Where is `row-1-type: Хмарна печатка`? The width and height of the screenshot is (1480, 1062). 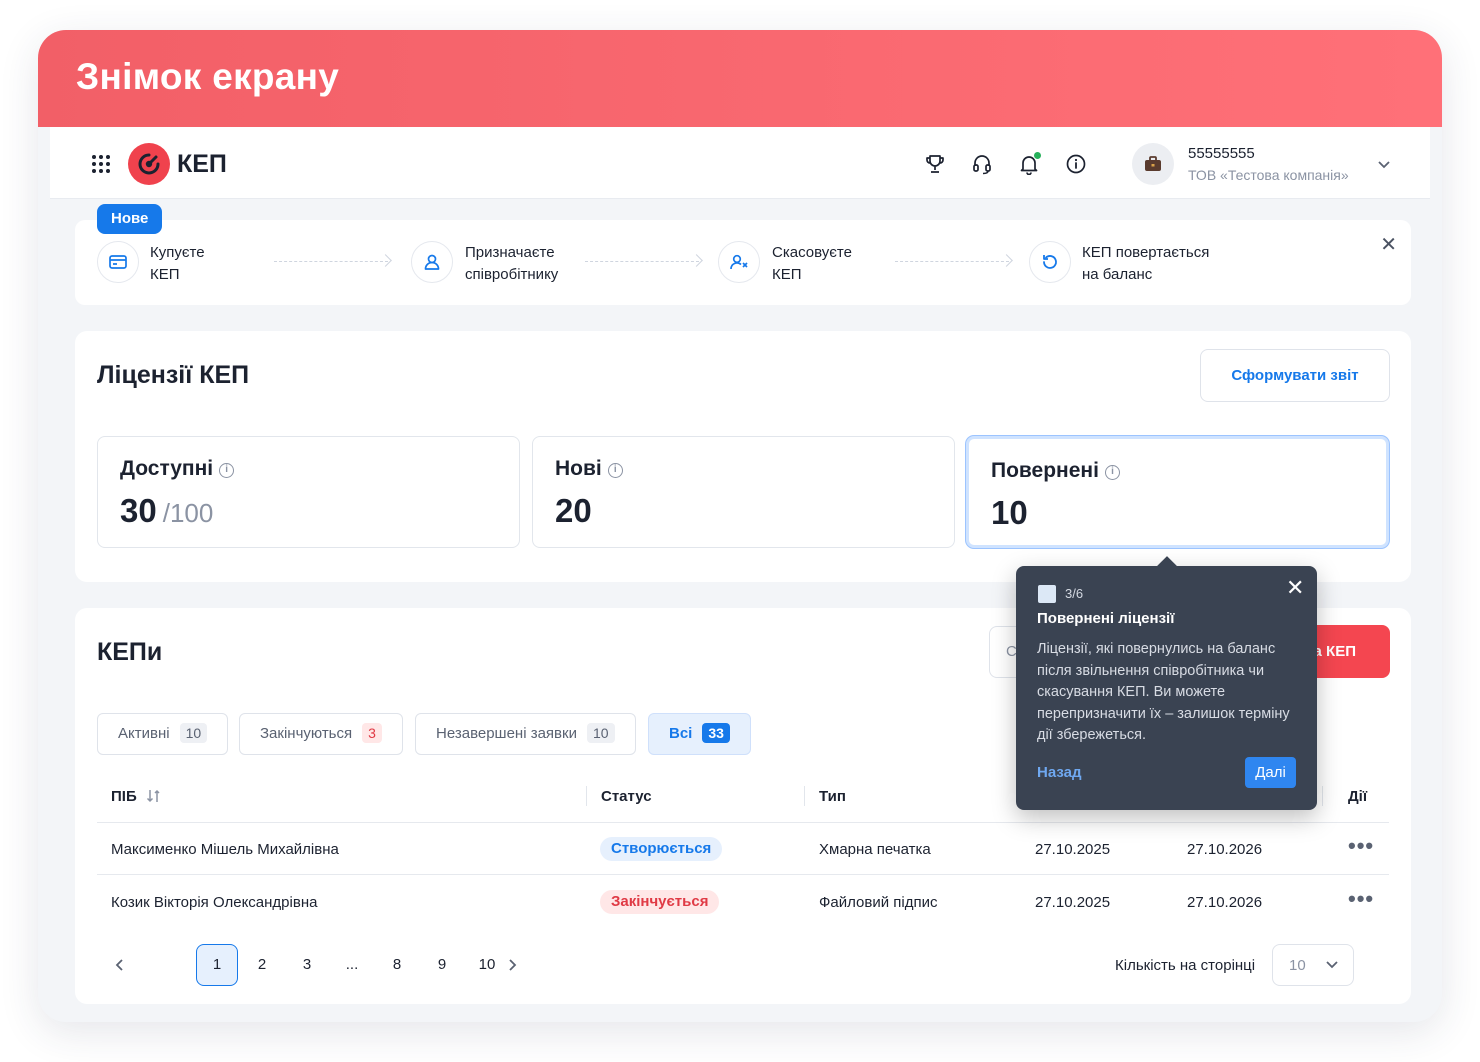 row-1-type: Хмарна печатка is located at coordinates (875, 849).